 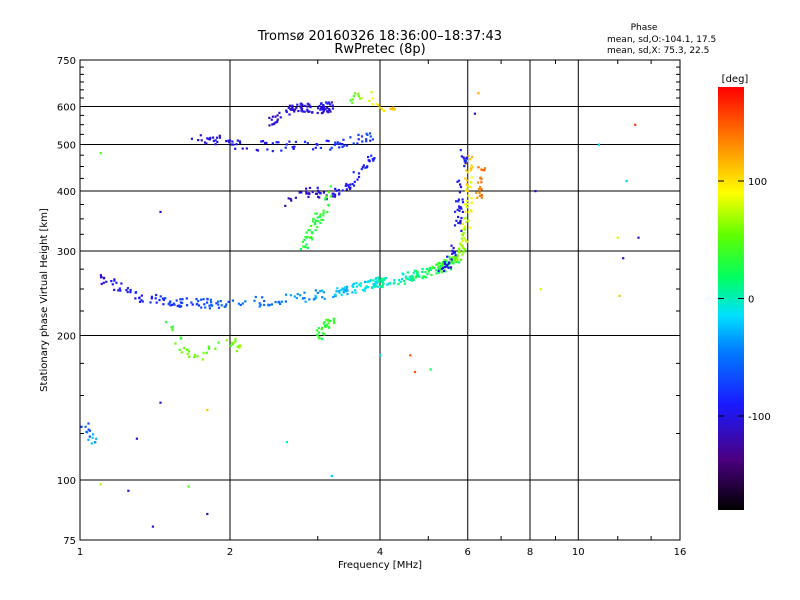 I want to click on x-tick-label: 4, so click(x=380, y=552).